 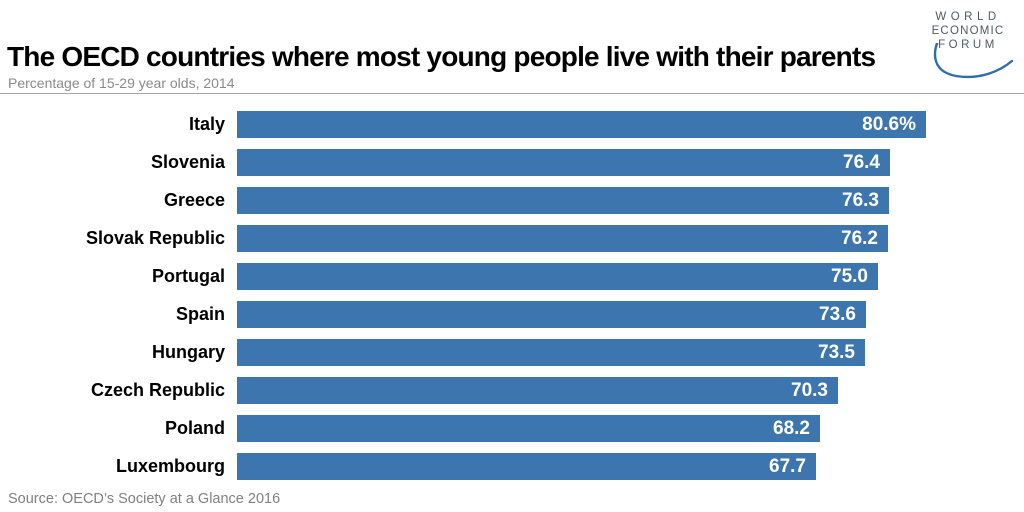 What do you see at coordinates (206, 123) in the screenshot?
I see `bar-label: Italy` at bounding box center [206, 123].